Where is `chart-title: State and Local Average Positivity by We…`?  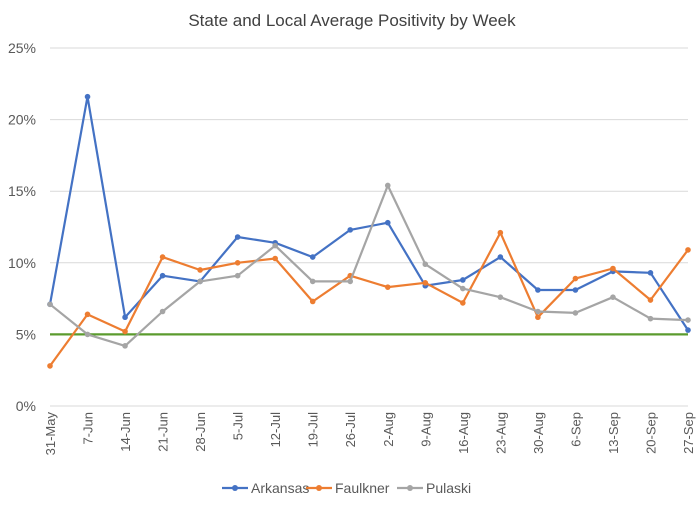
chart-title: State and Local Average Positivity by We… is located at coordinates (352, 20).